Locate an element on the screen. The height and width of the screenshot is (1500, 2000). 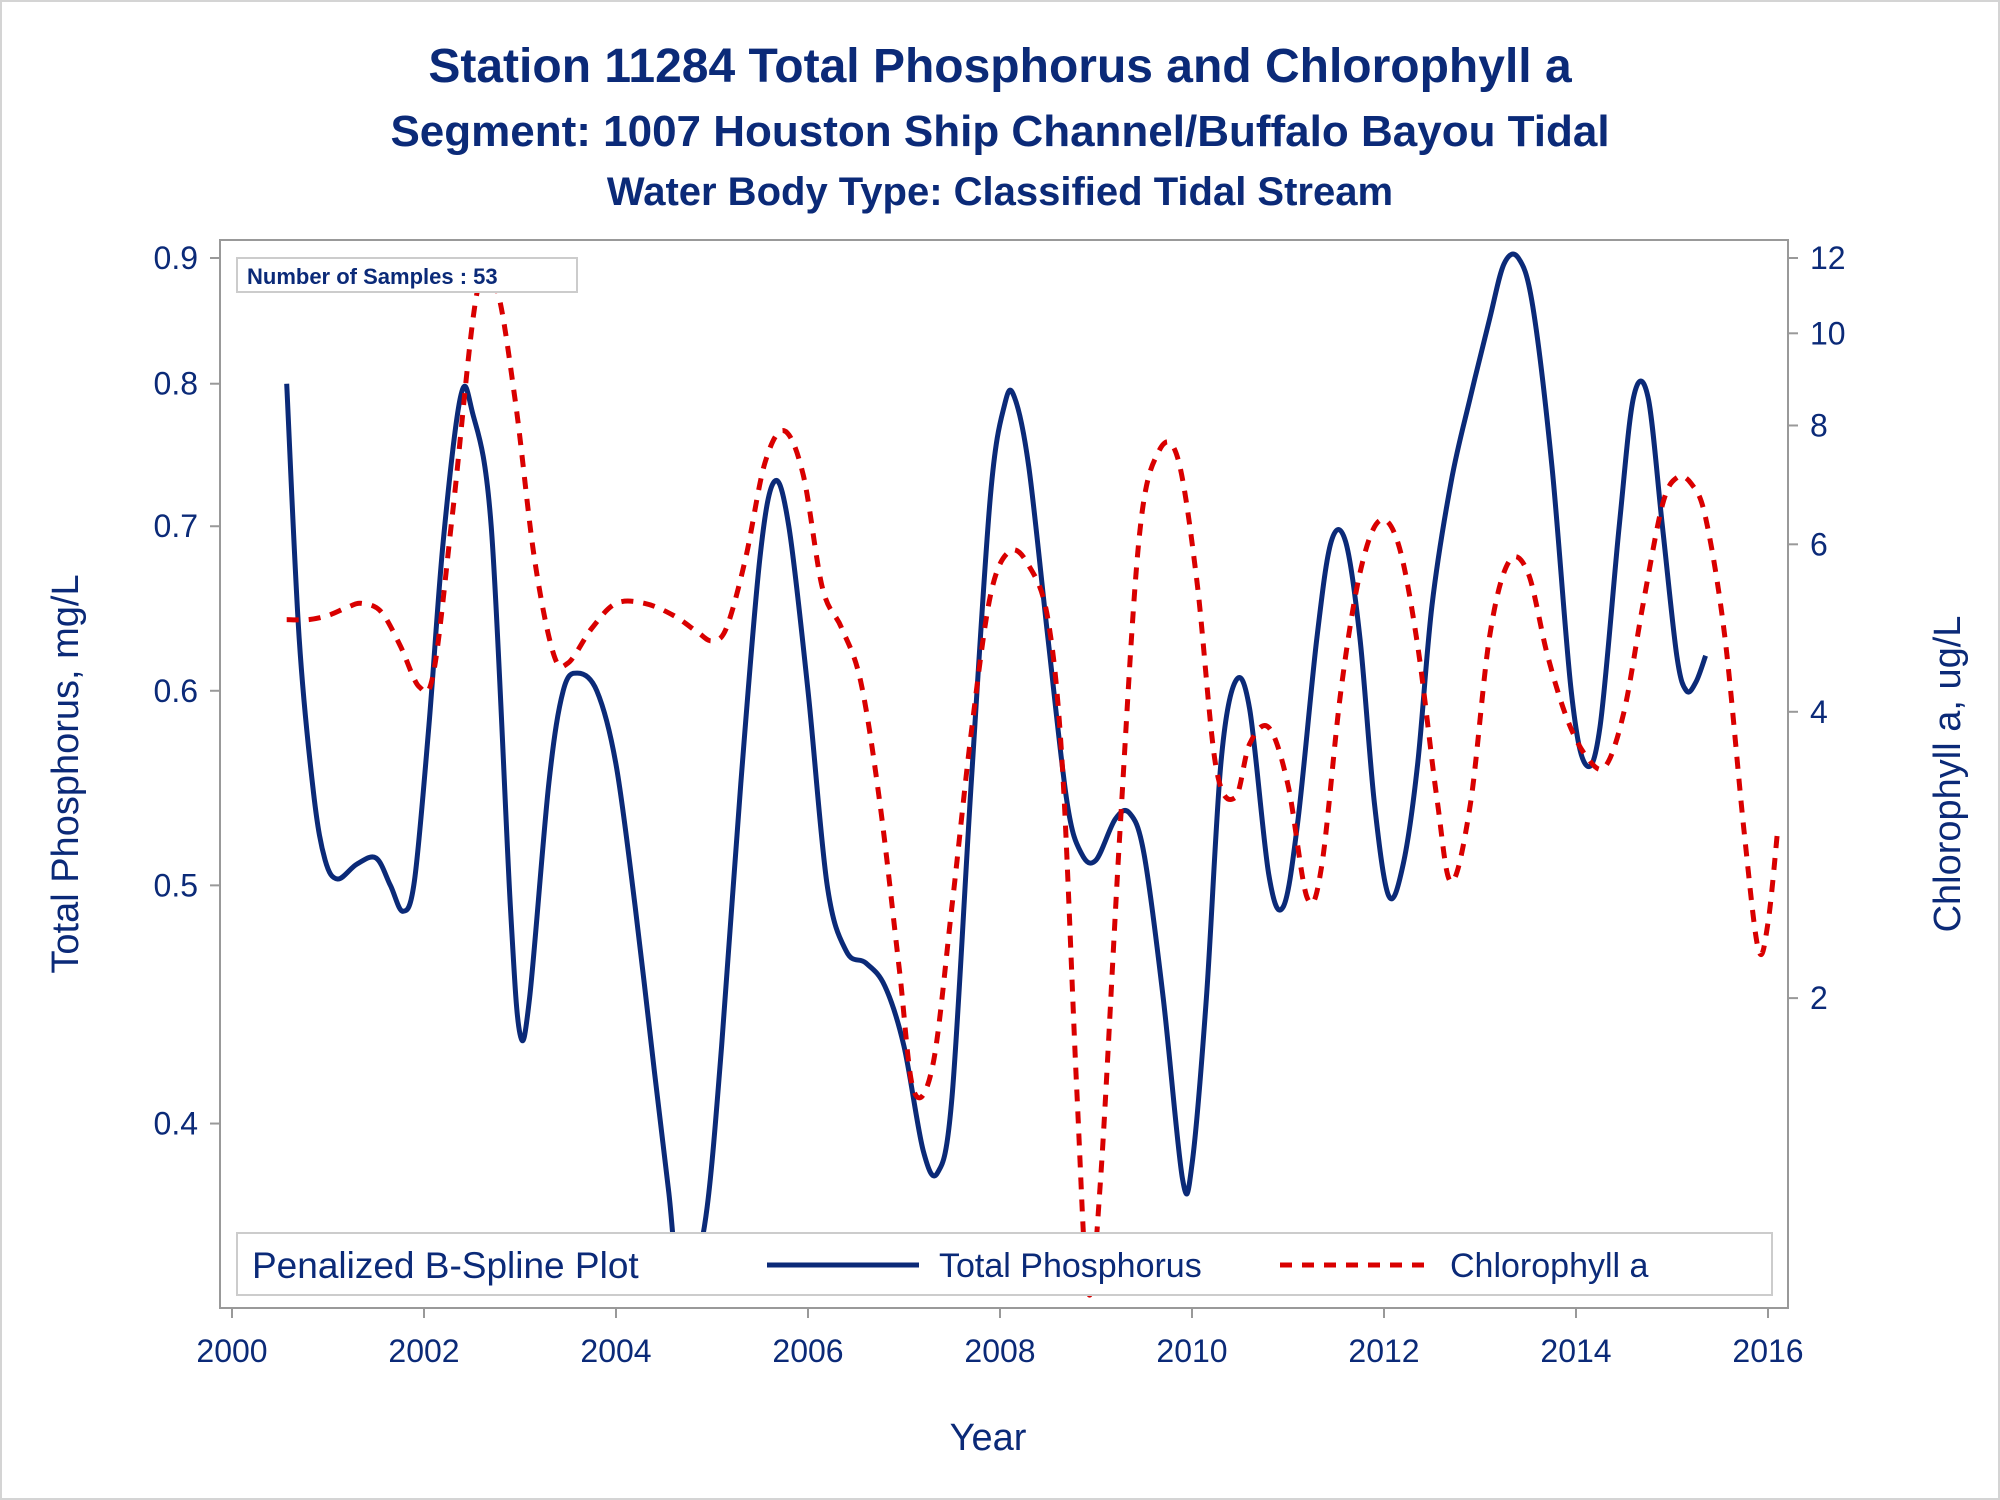
y-tick-label: 0.6 is located at coordinates (176, 691).